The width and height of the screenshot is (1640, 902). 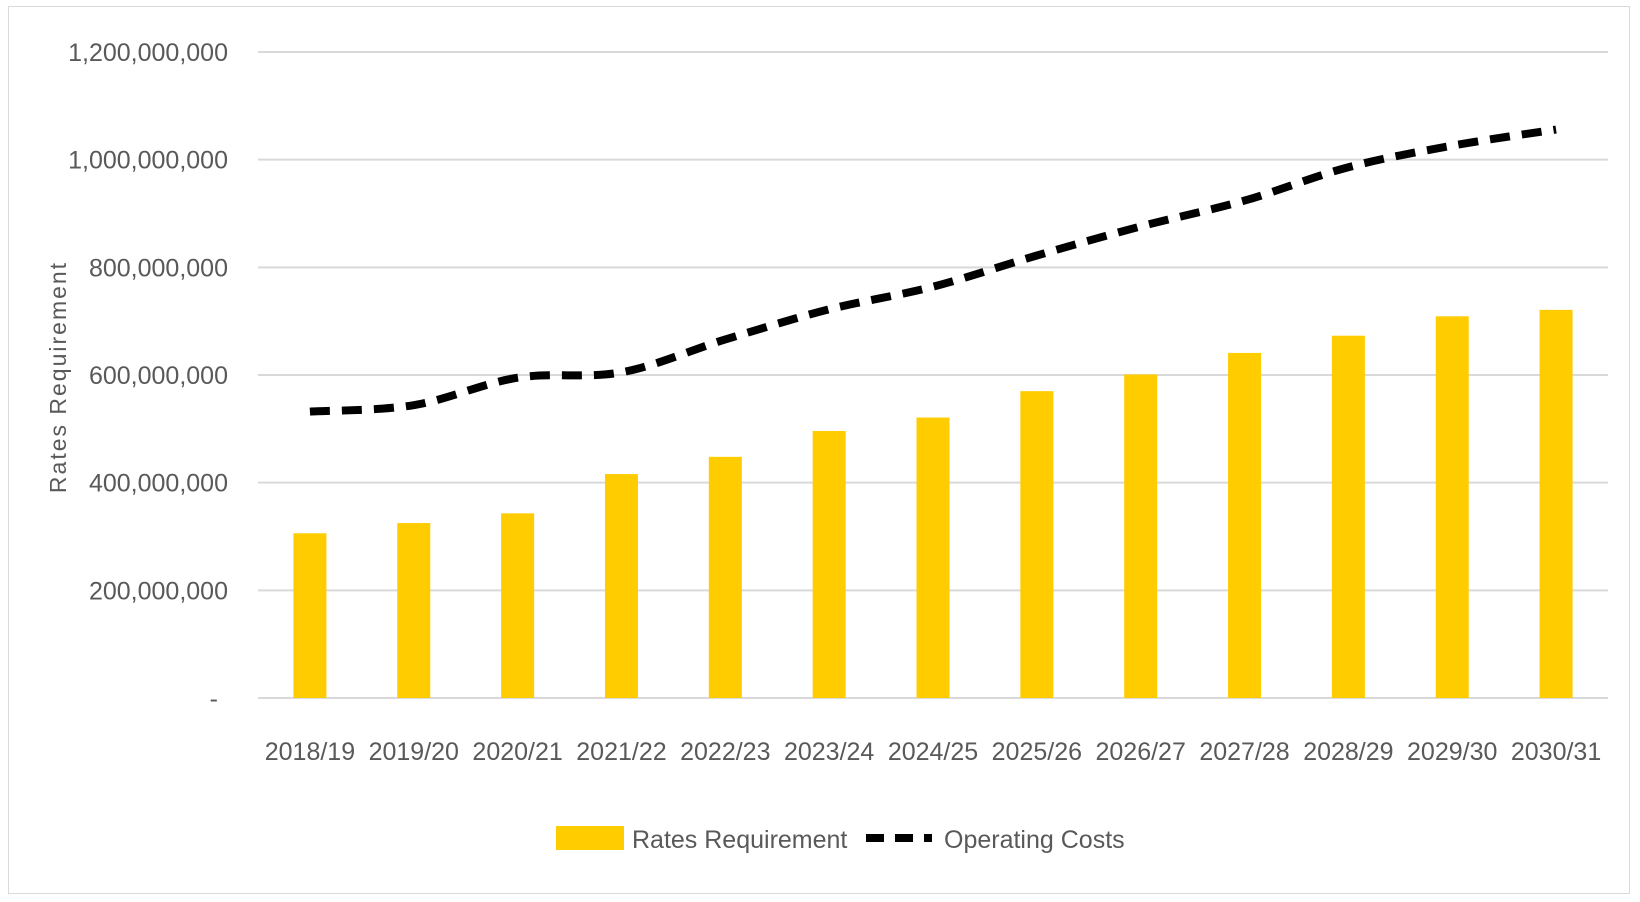 What do you see at coordinates (310, 752) in the screenshot?
I see `x-tick-label: 2018/19` at bounding box center [310, 752].